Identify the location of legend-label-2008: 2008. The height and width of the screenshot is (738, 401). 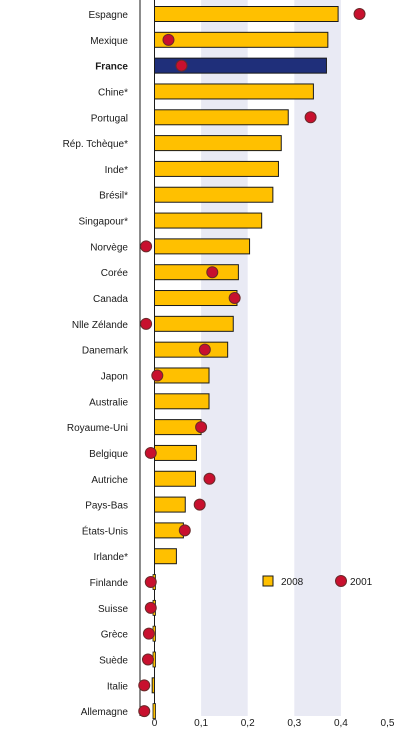
(292, 582).